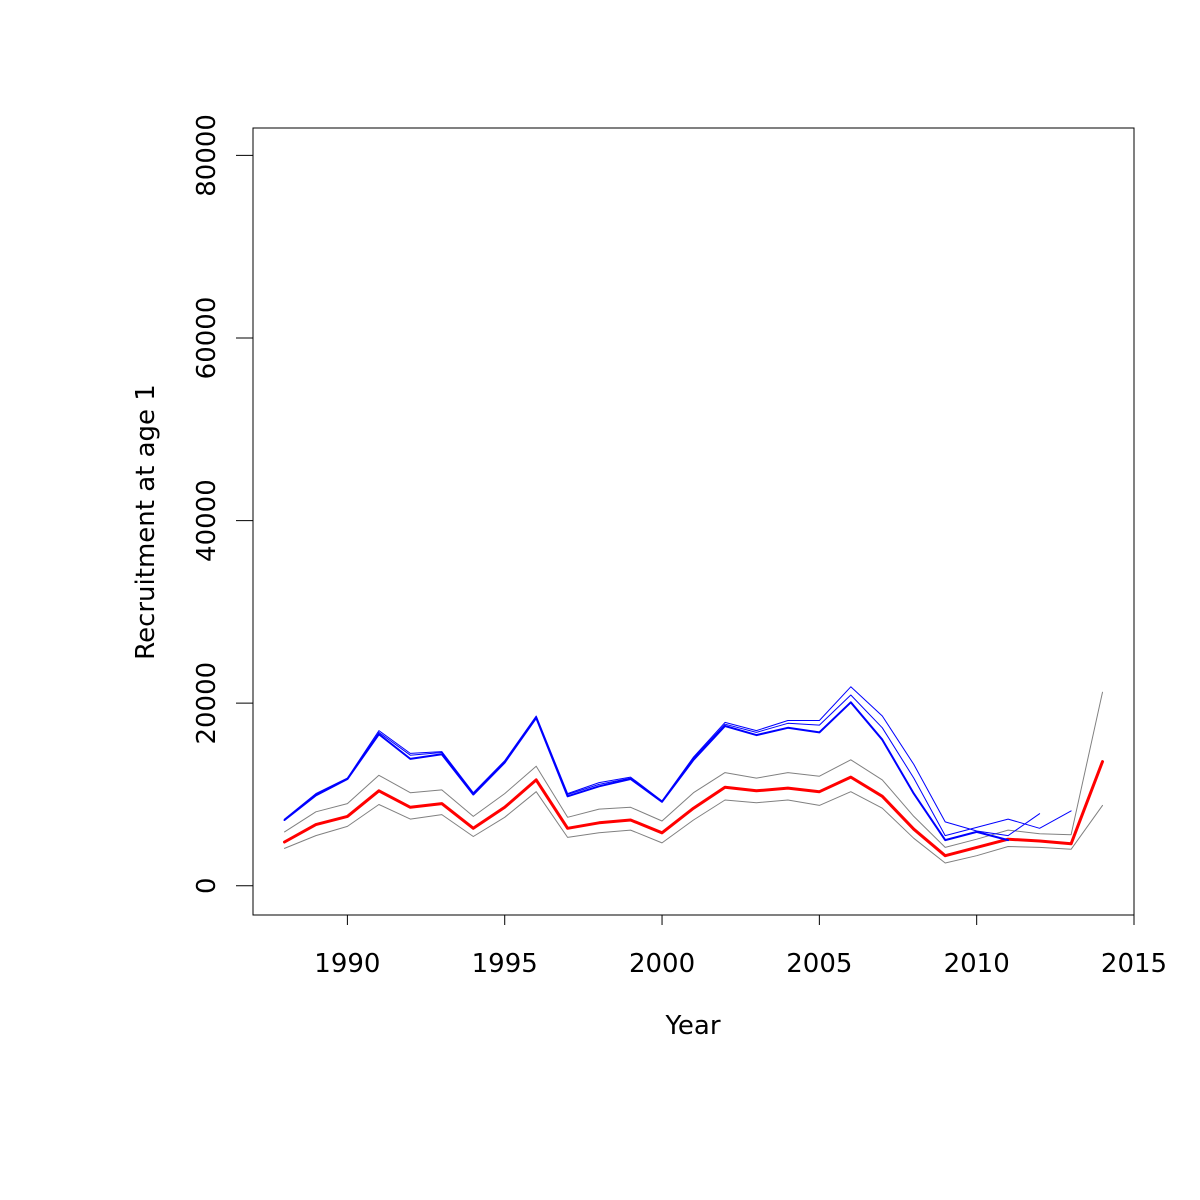  Describe the element at coordinates (207, 338) in the screenshot. I see `y-tick-label: 60000` at that location.